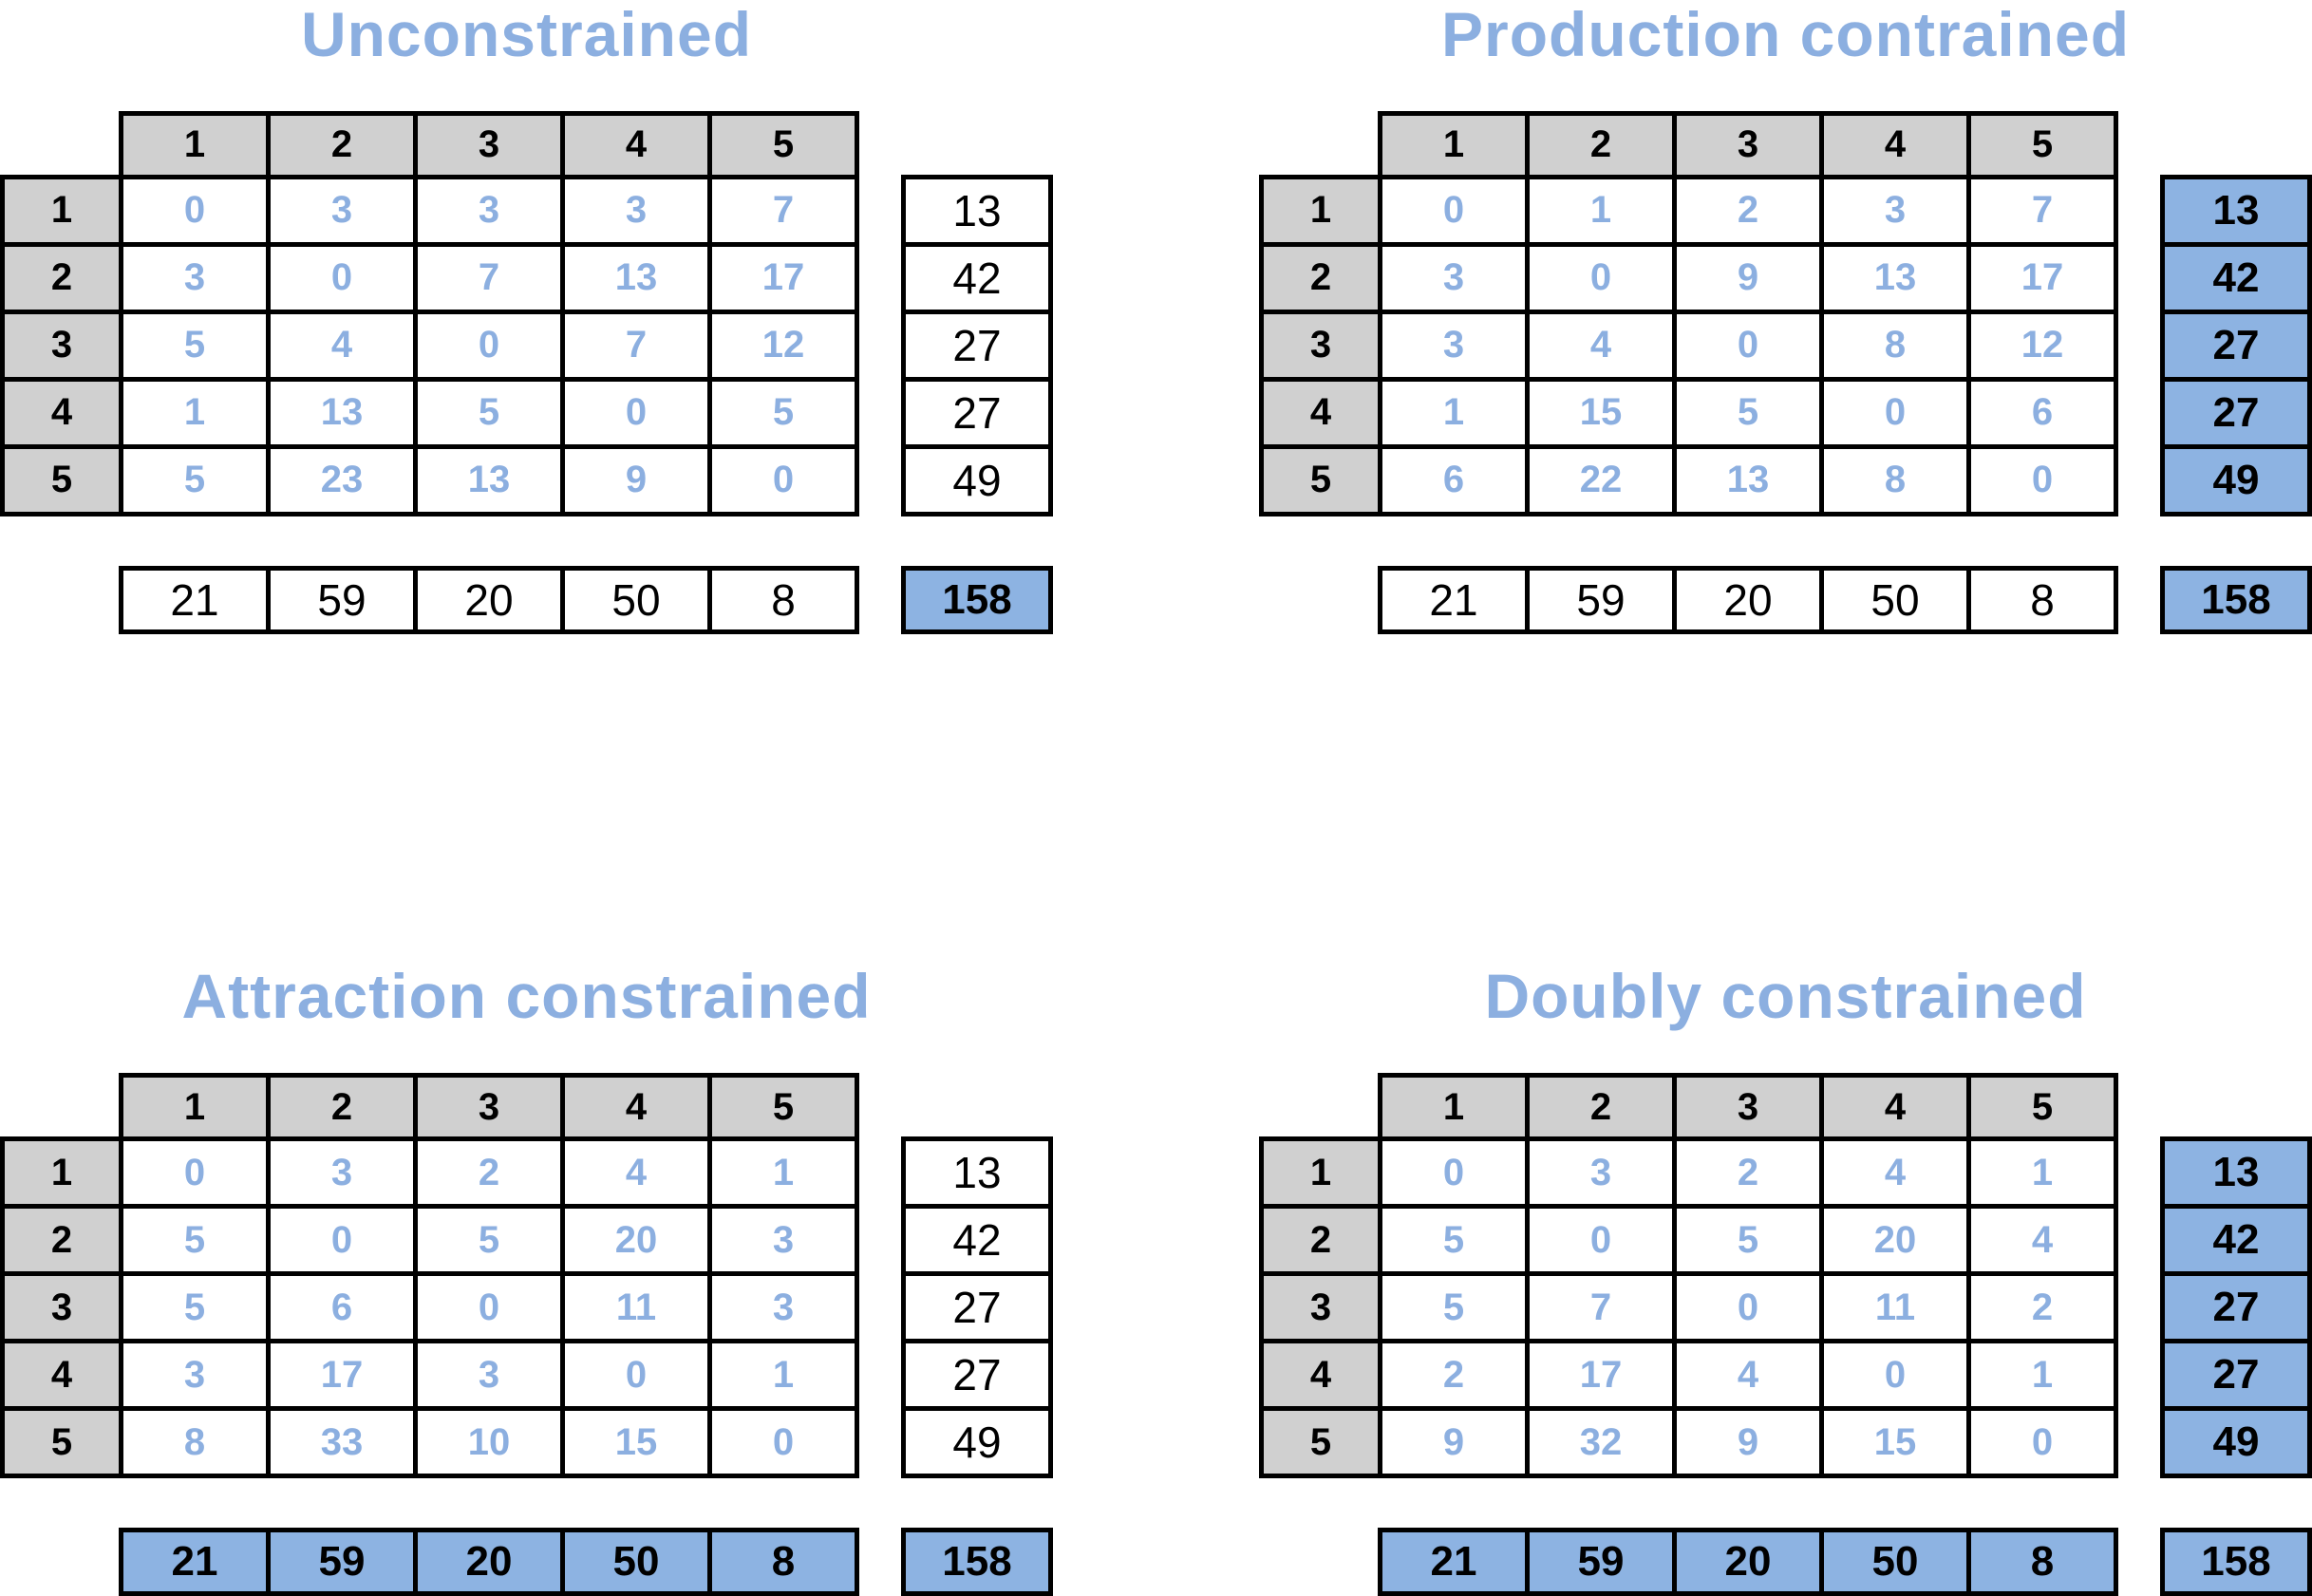 Image resolution: width=2312 pixels, height=1596 pixels. I want to click on matrix-cell: 1, so click(2042, 1374).